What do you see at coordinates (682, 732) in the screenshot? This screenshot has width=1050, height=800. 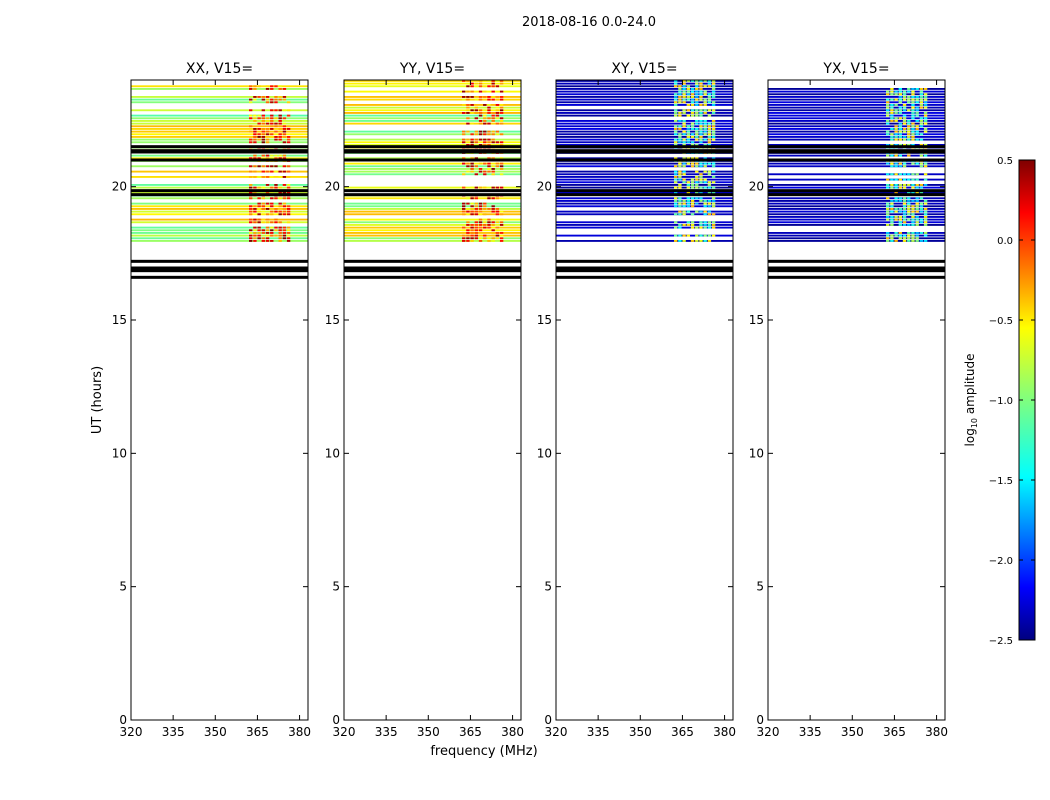 I see `x-tick-label: 365` at bounding box center [682, 732].